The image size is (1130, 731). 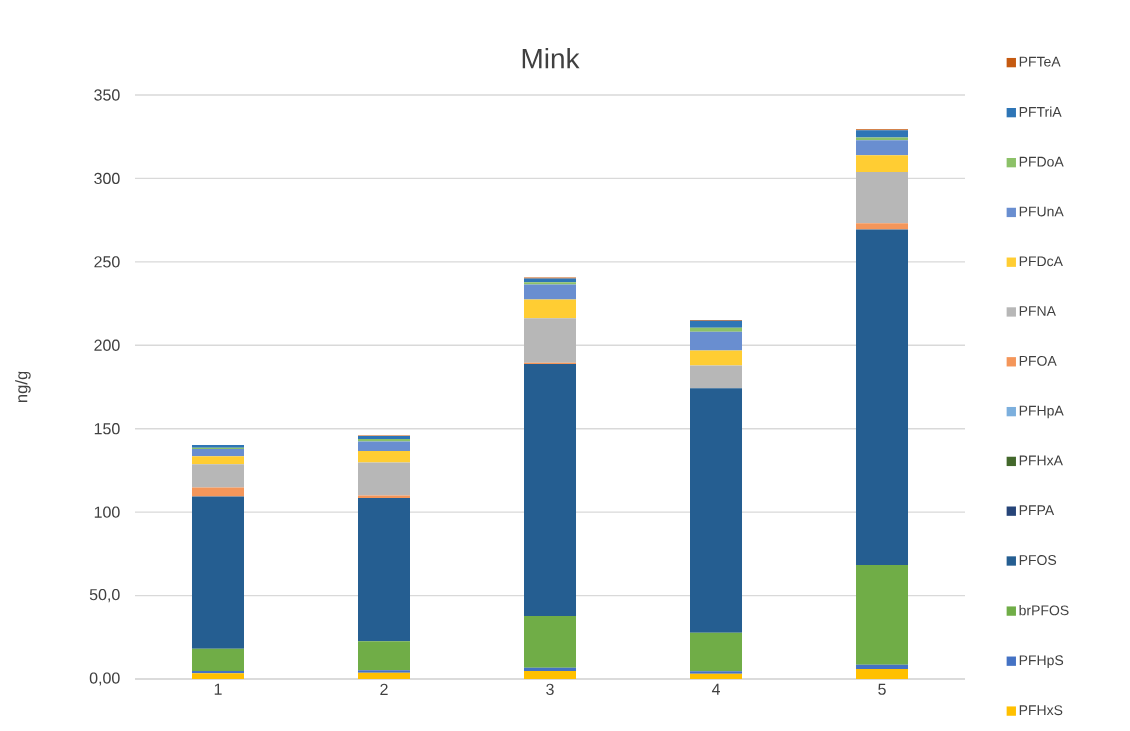 I want to click on y-axis-title: ng/g, so click(x=23, y=387).